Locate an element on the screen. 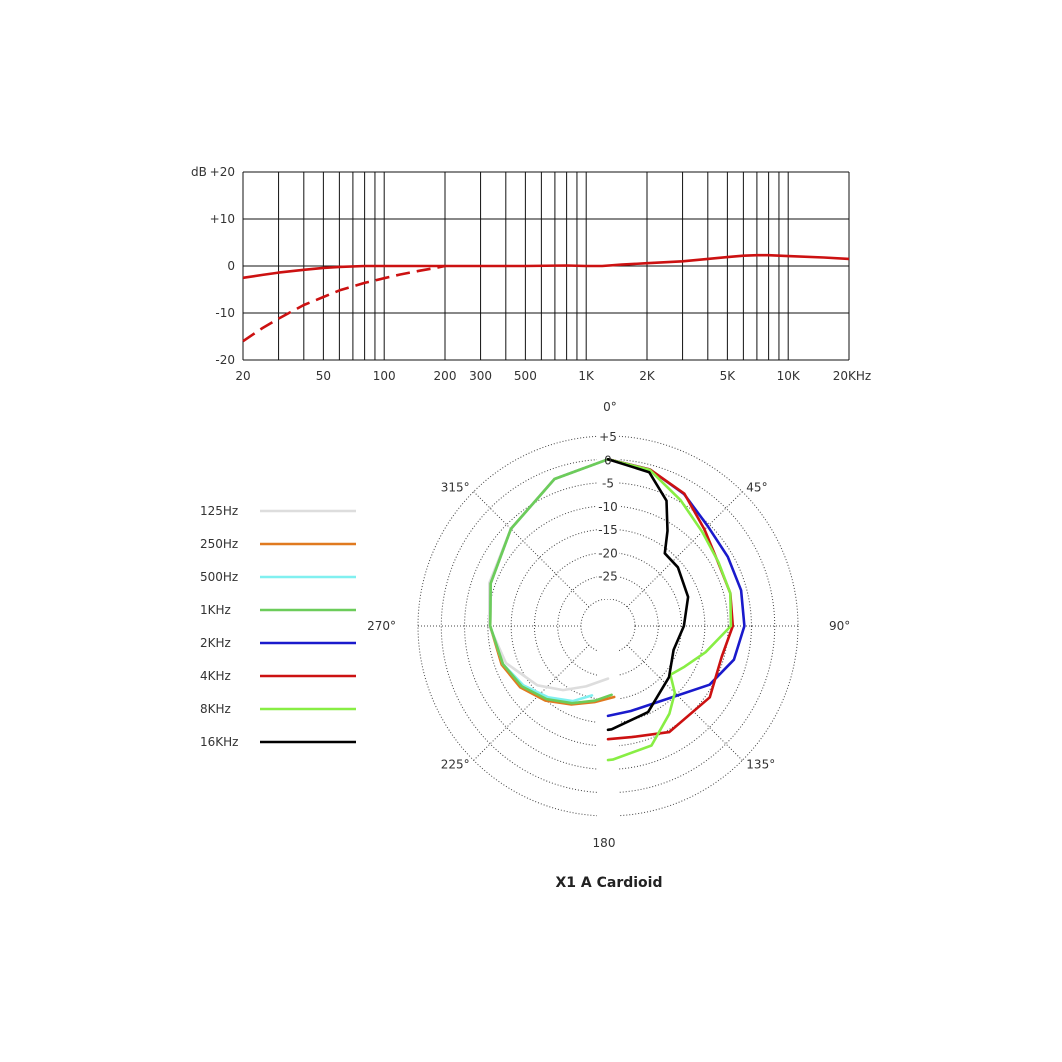  legend-item: 1KHz is located at coordinates (278, 610).